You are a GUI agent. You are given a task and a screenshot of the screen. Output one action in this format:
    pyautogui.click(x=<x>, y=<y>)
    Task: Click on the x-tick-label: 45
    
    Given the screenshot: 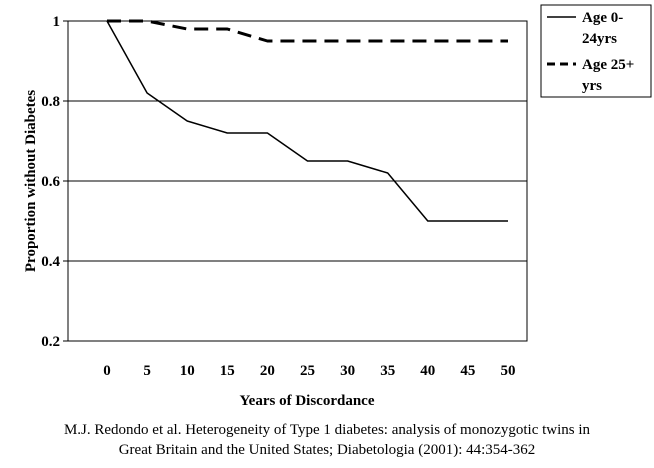 What is the action you would take?
    pyautogui.click(x=467, y=371)
    